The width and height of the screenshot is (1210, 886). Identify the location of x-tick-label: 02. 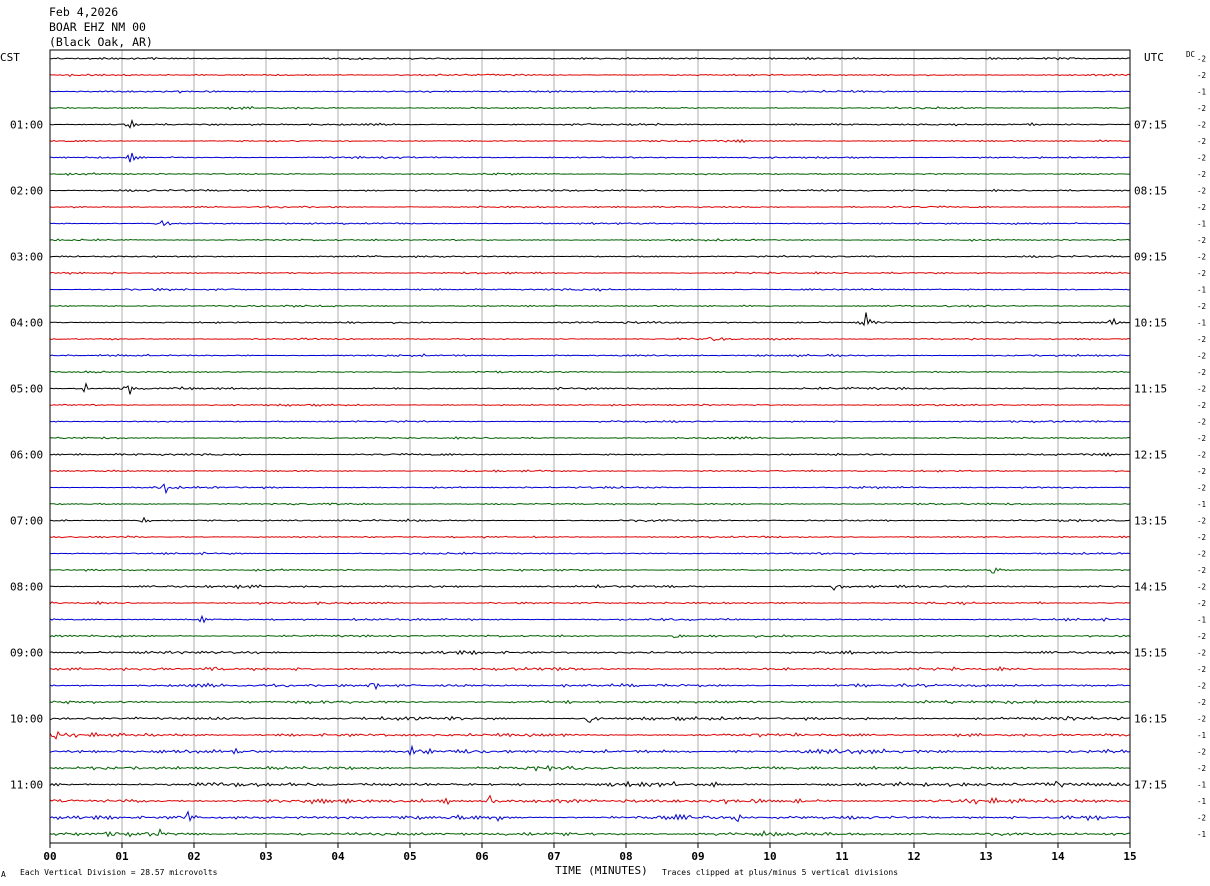
(193, 856).